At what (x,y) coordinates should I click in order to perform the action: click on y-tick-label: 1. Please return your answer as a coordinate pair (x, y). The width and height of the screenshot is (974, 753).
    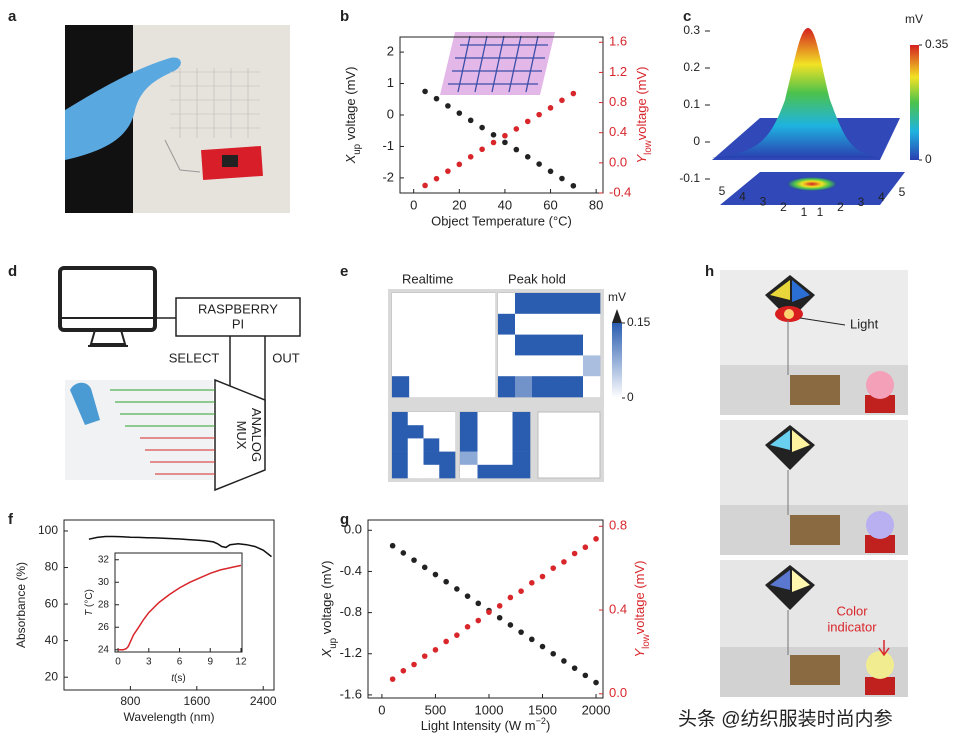
    Looking at the image, I should click on (390, 82).